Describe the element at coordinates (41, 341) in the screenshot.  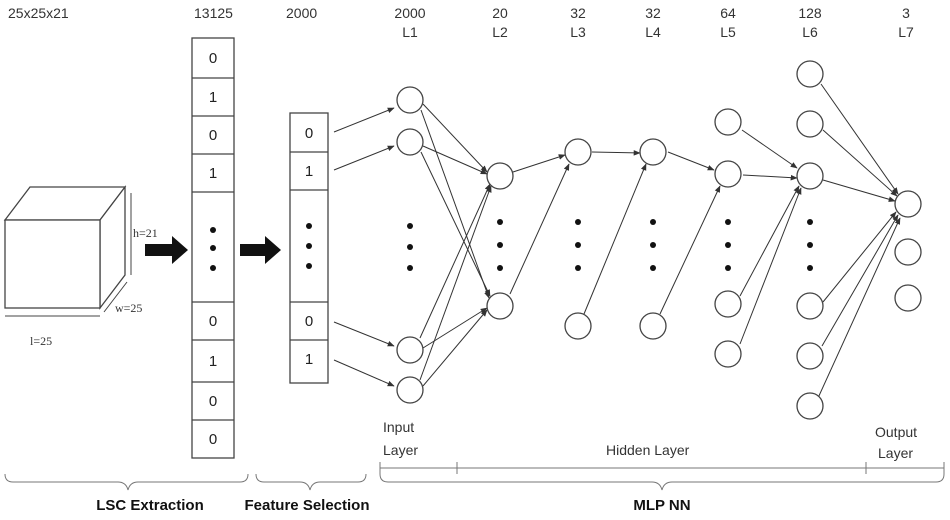
I see `cube-length-label: l=25` at that location.